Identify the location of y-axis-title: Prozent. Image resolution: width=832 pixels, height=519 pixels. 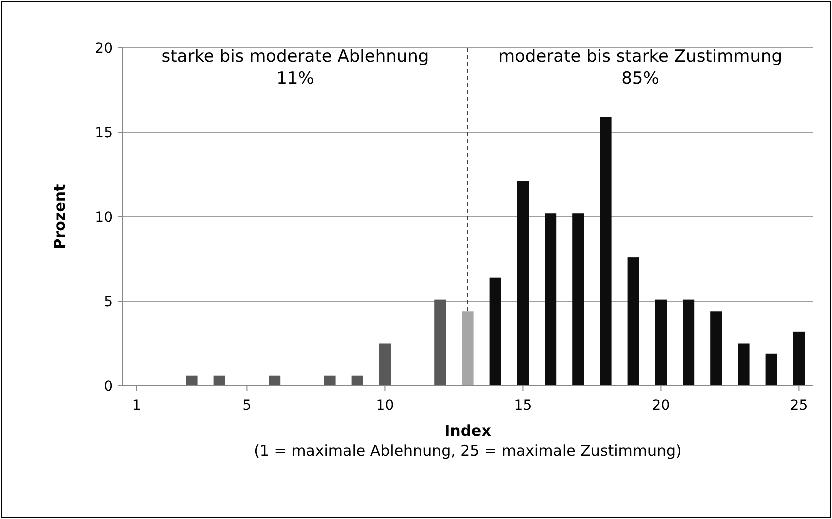
(60, 217).